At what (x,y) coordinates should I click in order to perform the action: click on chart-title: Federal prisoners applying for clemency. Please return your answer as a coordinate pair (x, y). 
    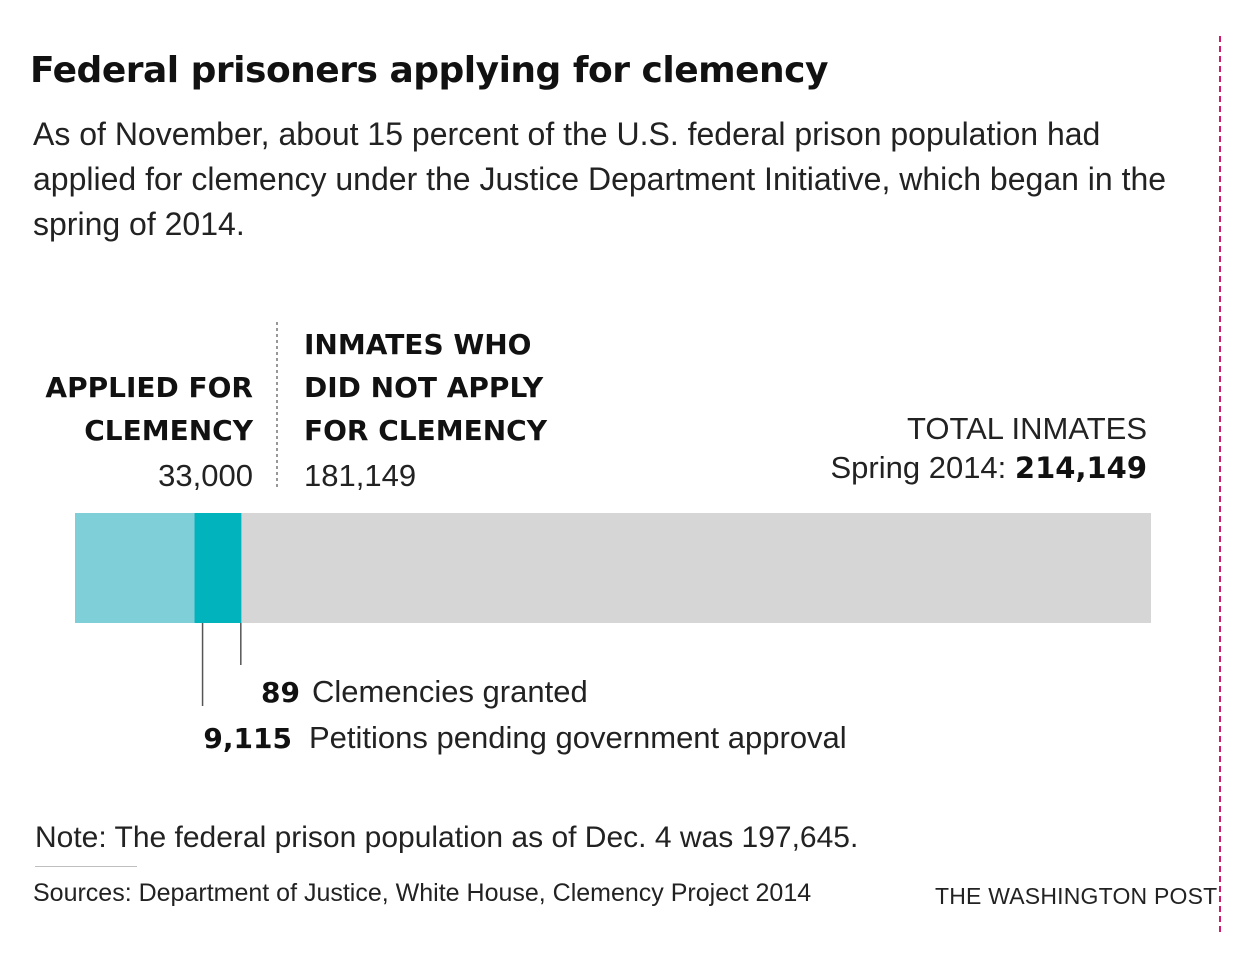
    Looking at the image, I should click on (429, 70).